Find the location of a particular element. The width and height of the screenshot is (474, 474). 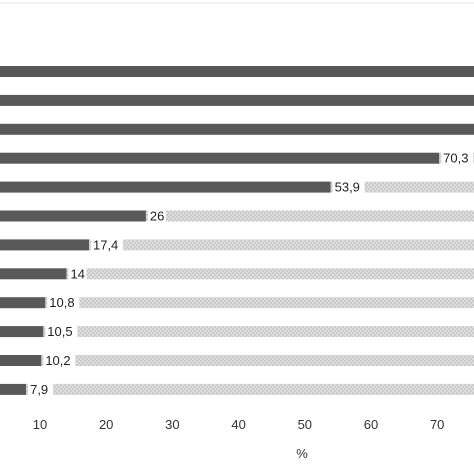

data-label: 17,4 is located at coordinates (105, 244).